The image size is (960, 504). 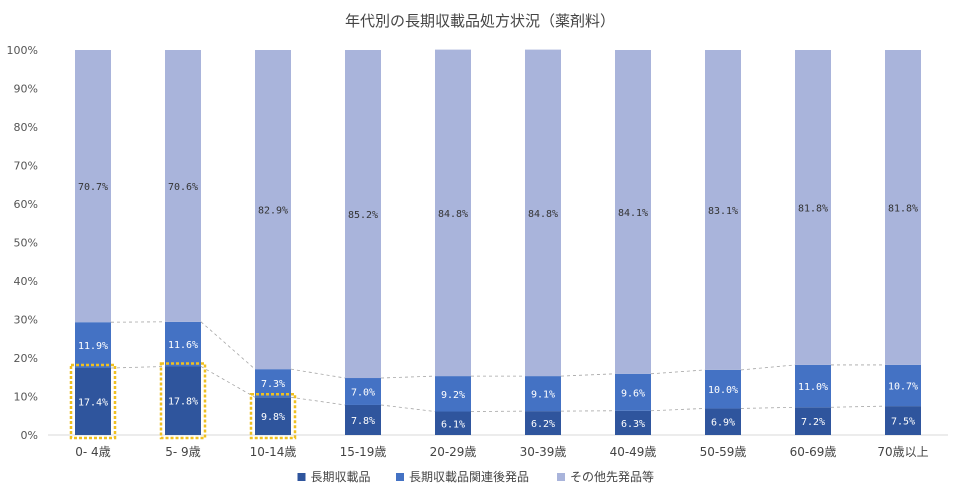 I want to click on legend-item: 長期収載品関連後発品, so click(x=462, y=477).